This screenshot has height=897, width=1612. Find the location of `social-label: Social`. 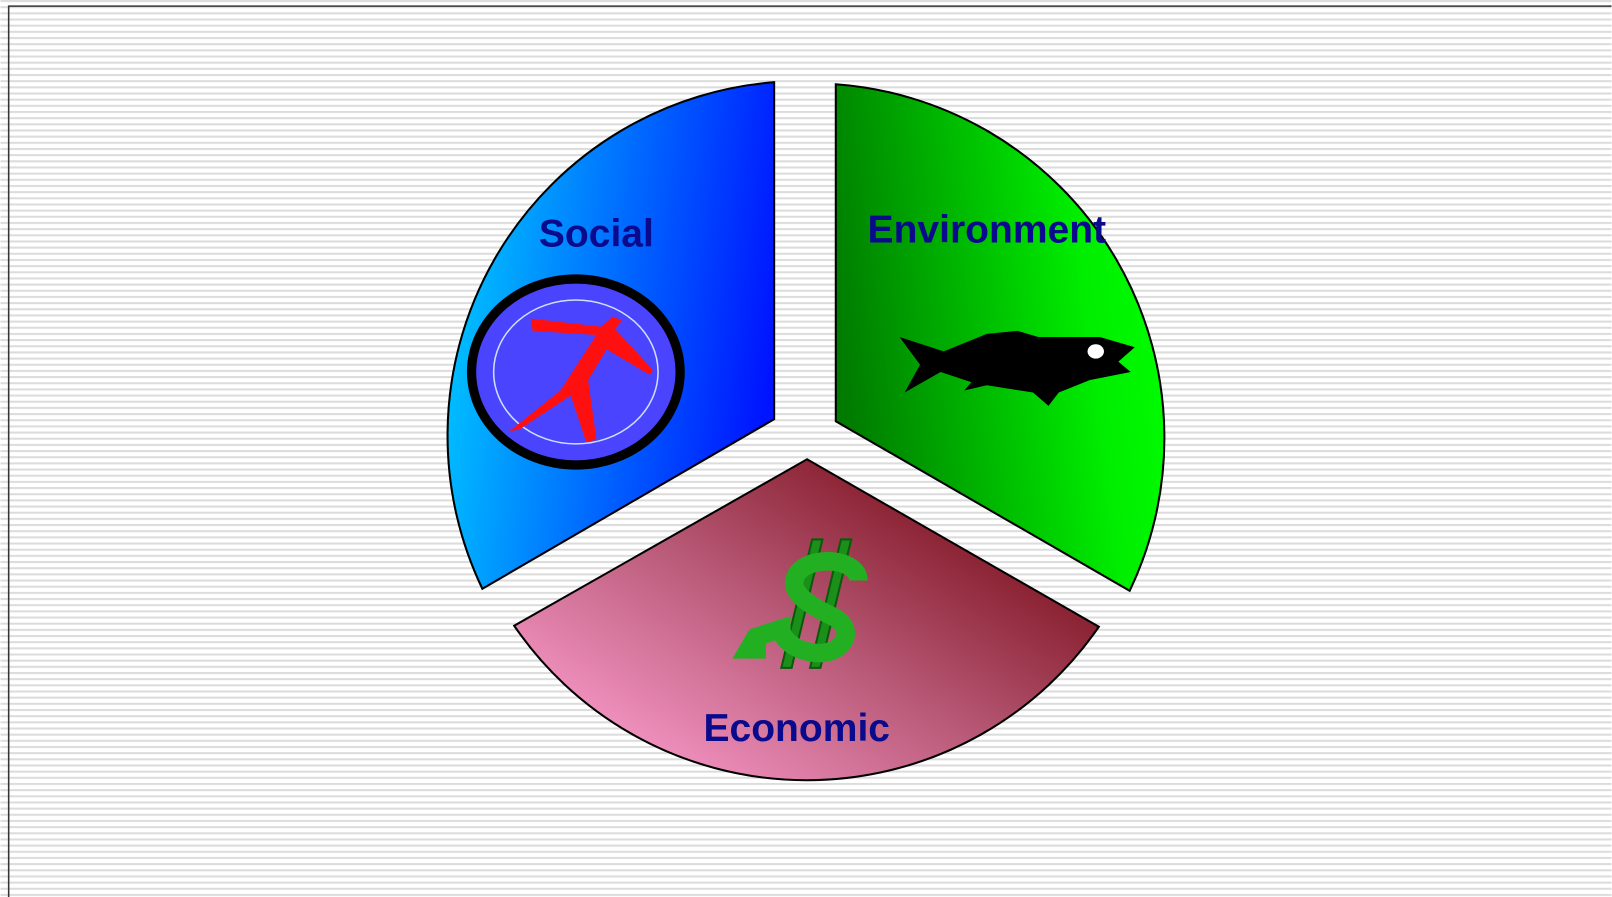

social-label: Social is located at coordinates (596, 234).